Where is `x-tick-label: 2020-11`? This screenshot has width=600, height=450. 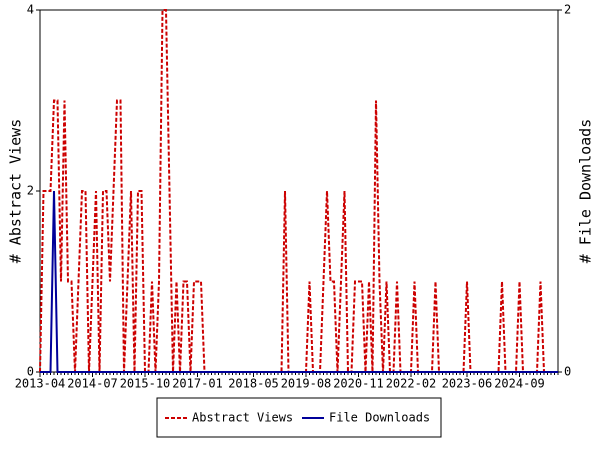 x-tick-label: 2020-11 is located at coordinates (358, 384).